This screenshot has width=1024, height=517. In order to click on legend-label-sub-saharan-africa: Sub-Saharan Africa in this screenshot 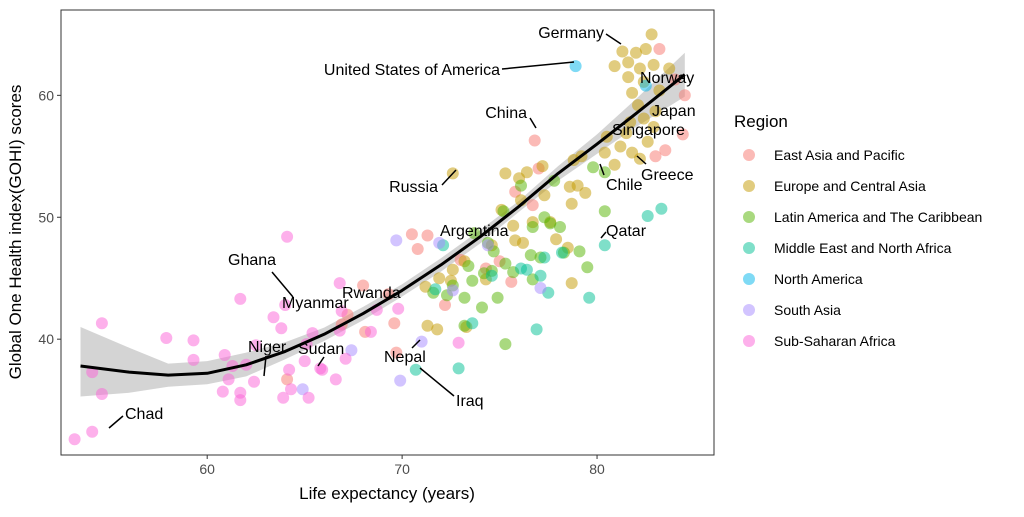, I will do `click(835, 341)`.